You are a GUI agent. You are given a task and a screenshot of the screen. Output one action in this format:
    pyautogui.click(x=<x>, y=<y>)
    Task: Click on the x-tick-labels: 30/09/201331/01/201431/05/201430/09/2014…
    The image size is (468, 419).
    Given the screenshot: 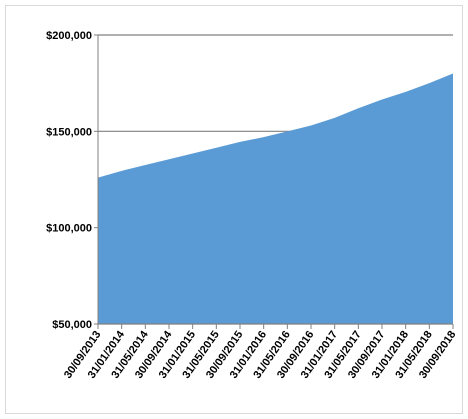 What is the action you would take?
    pyautogui.click(x=260, y=354)
    